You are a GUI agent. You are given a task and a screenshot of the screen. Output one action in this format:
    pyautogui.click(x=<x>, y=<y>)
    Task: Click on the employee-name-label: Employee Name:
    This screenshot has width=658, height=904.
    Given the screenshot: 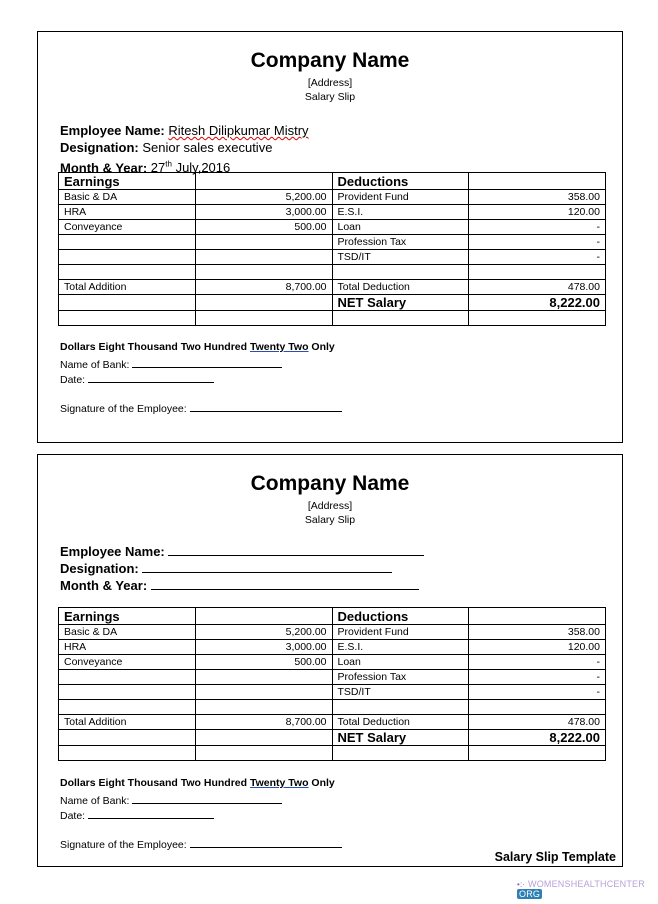 What is the action you would take?
    pyautogui.click(x=112, y=551)
    